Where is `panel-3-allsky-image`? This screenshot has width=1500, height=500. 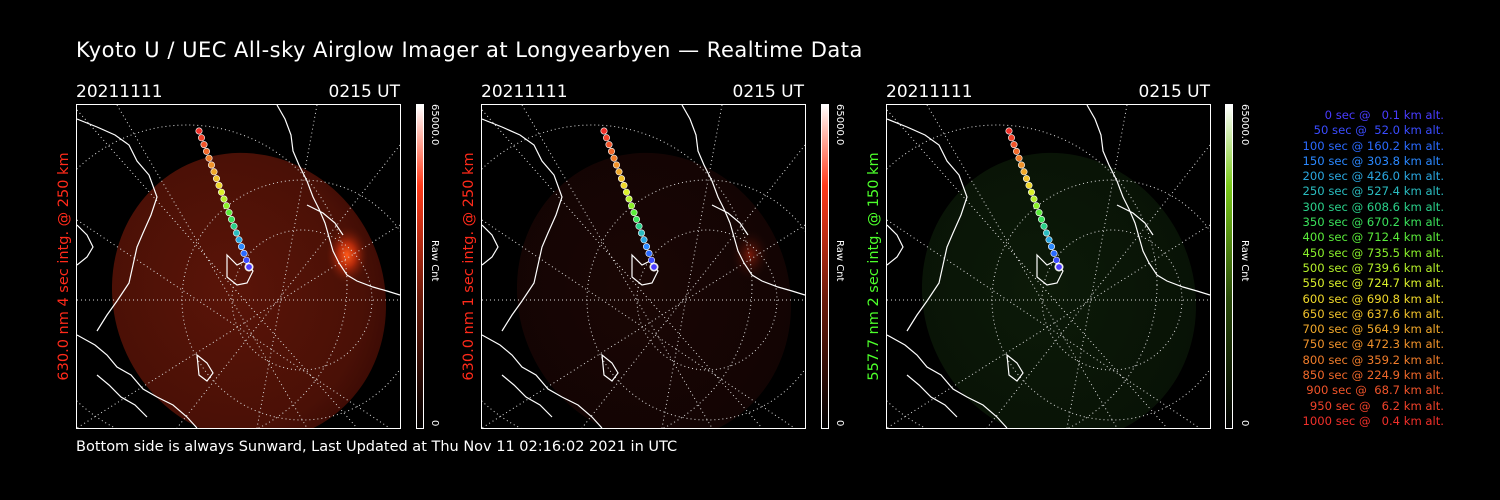
panel-3-allsky-image is located at coordinates (1048, 266).